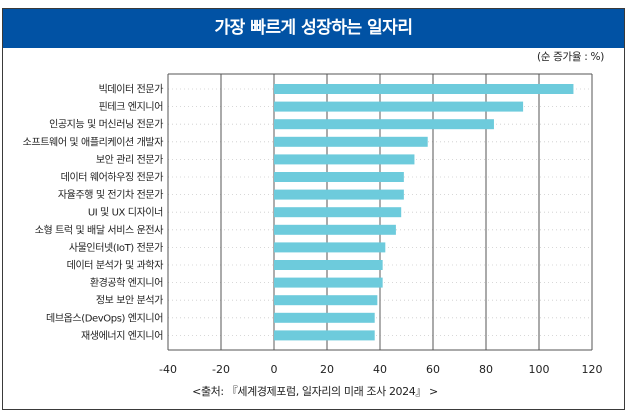 This screenshot has height=416, width=630. What do you see at coordinates (129, 160) in the screenshot?
I see `category-label: 보안 관리 전문가` at bounding box center [129, 160].